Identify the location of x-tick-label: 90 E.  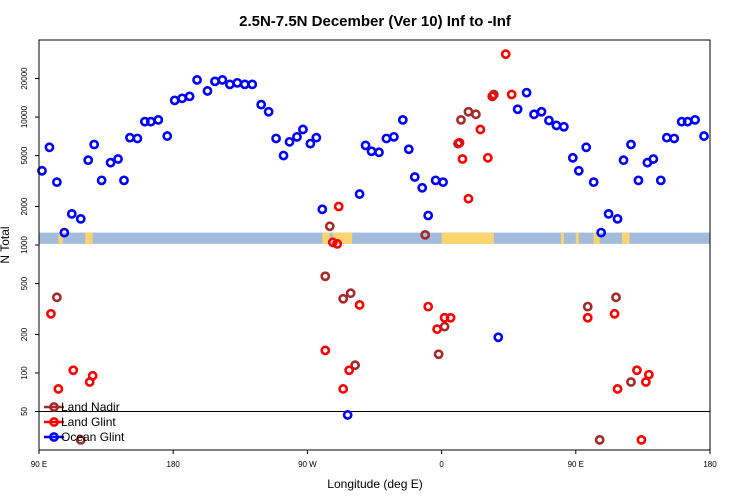
(576, 464).